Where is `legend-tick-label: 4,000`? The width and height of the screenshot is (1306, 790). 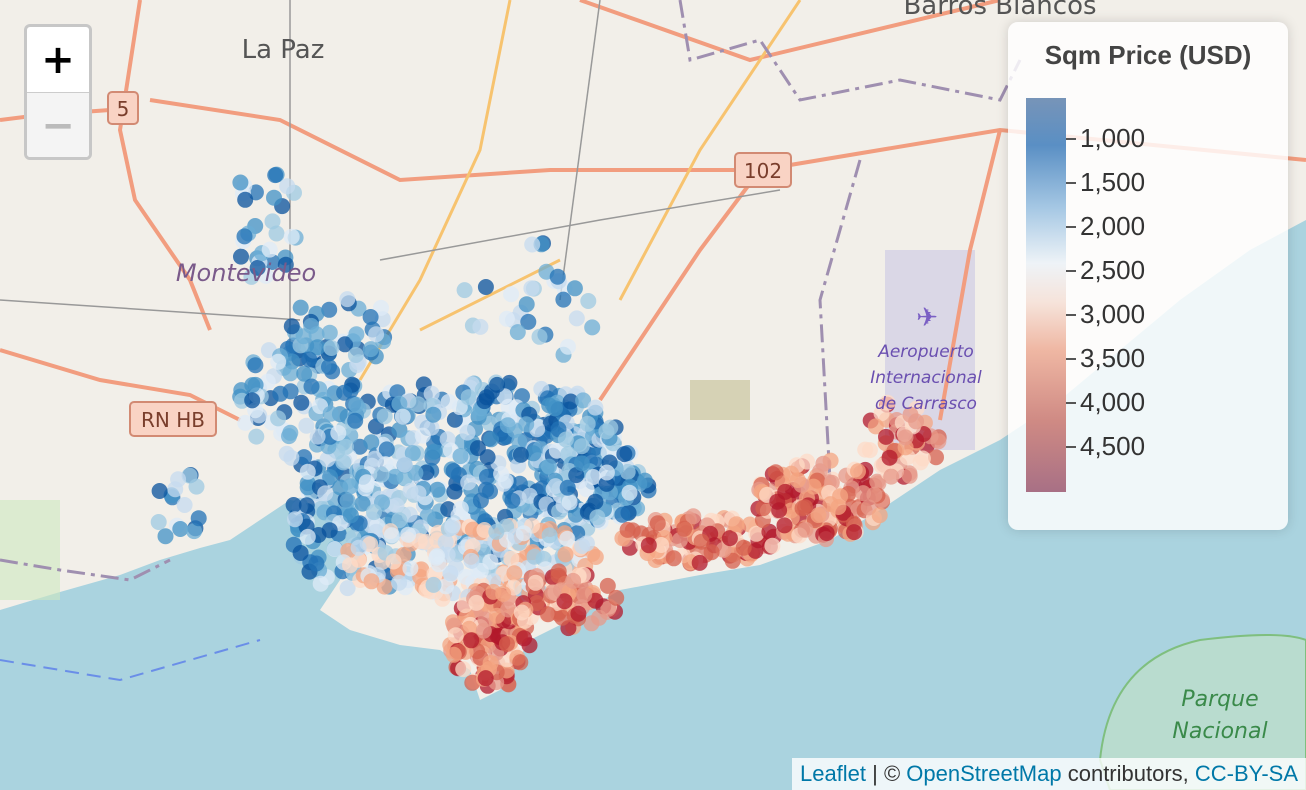
legend-tick-label: 4,000 is located at coordinates (1113, 402).